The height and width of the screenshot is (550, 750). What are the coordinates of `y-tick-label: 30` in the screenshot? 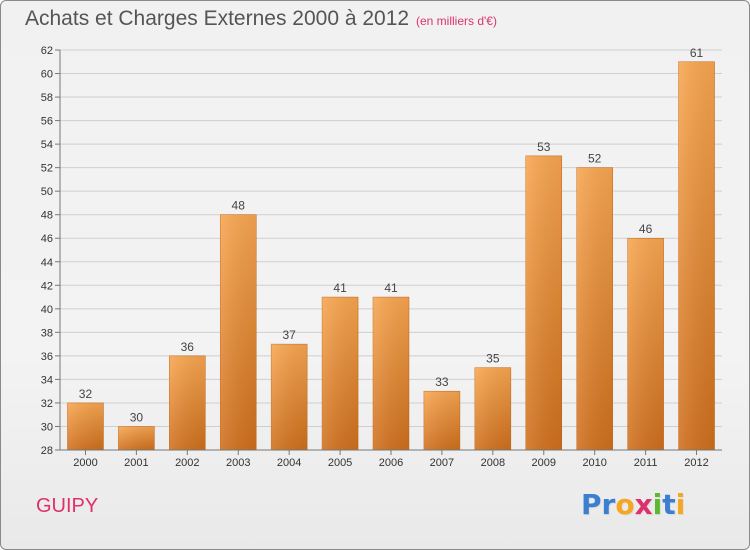 It's located at (47, 427).